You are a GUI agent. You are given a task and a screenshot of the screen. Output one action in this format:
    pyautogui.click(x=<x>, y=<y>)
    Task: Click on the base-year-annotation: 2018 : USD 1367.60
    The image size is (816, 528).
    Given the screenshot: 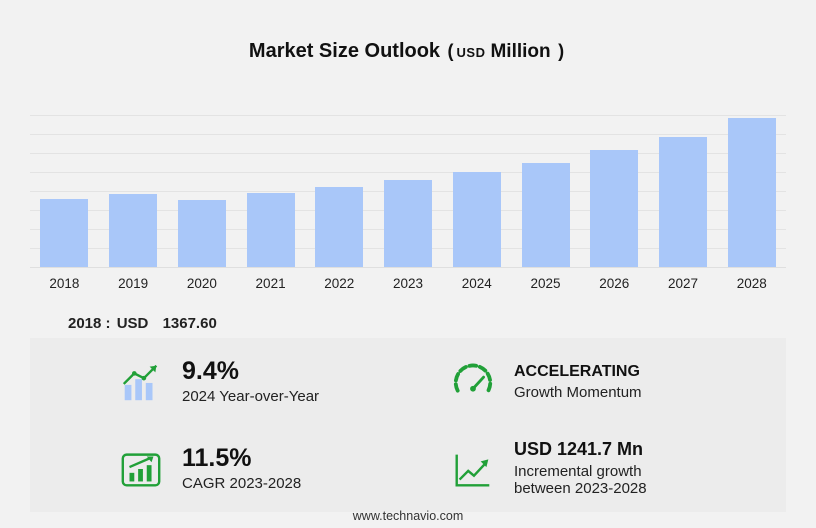 What is the action you would take?
    pyautogui.click(x=142, y=323)
    